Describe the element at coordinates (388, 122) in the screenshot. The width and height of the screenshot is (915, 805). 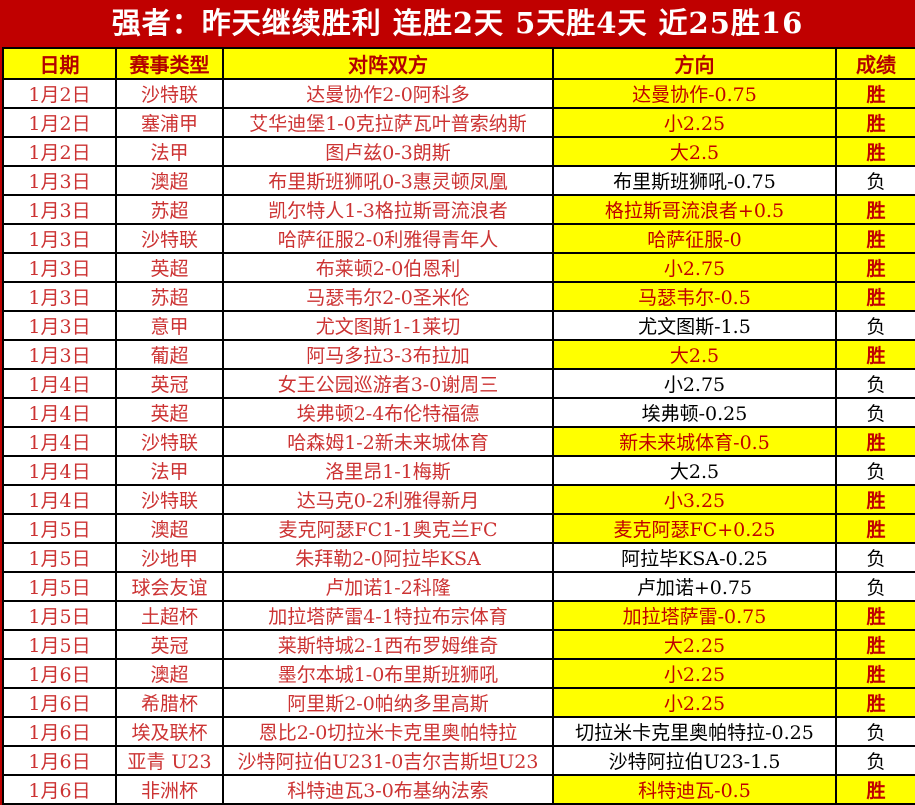
I see `match-cell: 艾华迪堡1-0克拉萨瓦叶普索纳斯` at that location.